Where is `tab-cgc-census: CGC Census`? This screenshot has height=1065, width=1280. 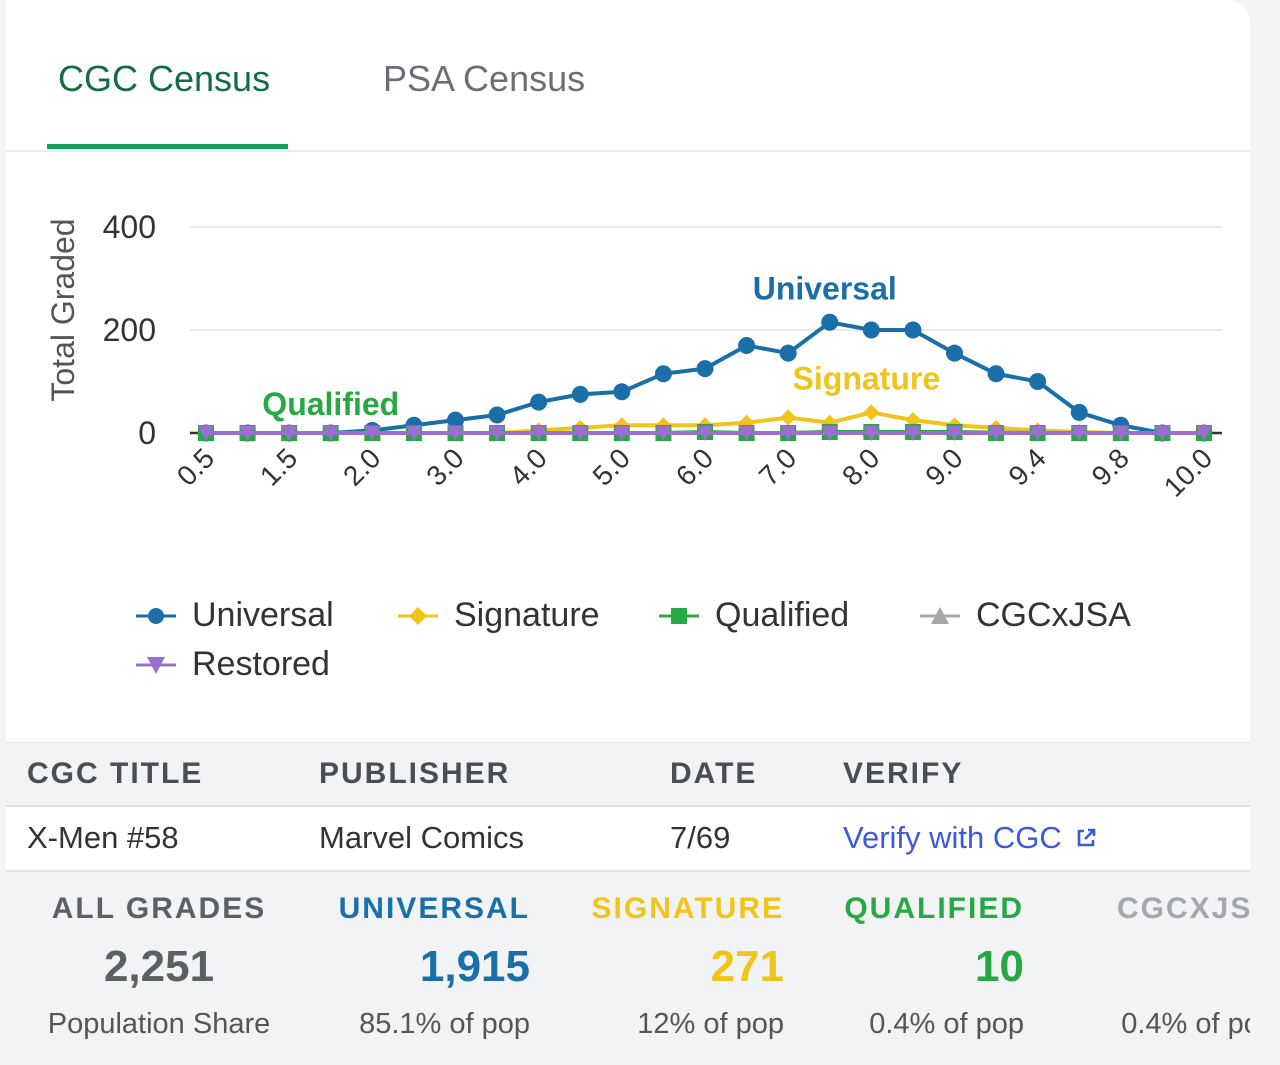
tab-cgc-census: CGC Census is located at coordinates (164, 78).